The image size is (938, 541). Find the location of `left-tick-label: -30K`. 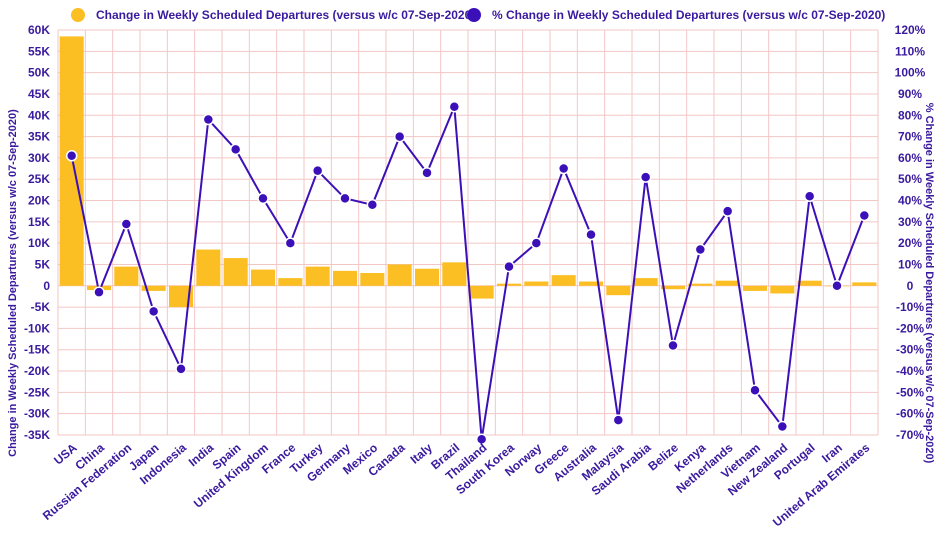

left-tick-label: -30K is located at coordinates (37, 414).